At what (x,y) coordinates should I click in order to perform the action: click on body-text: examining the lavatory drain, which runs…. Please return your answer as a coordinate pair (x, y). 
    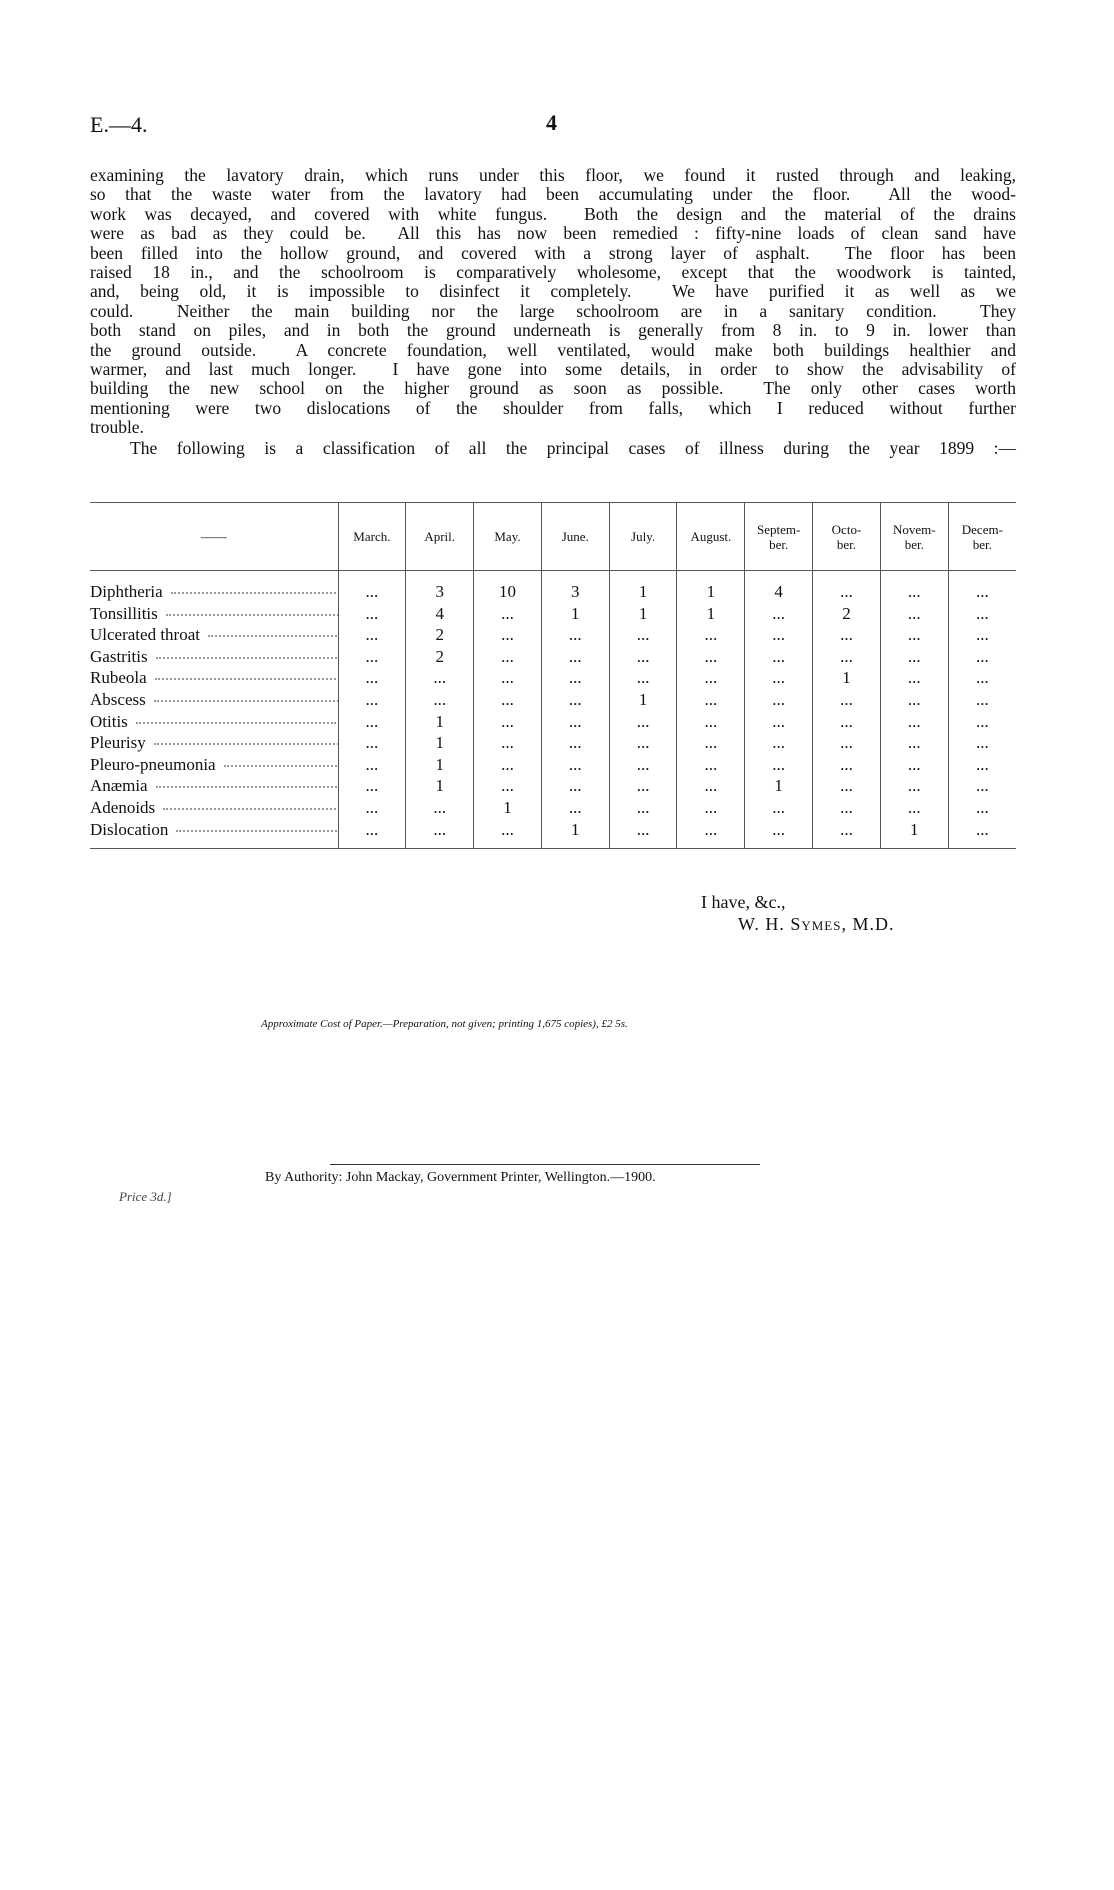
    Looking at the image, I should click on (553, 301).